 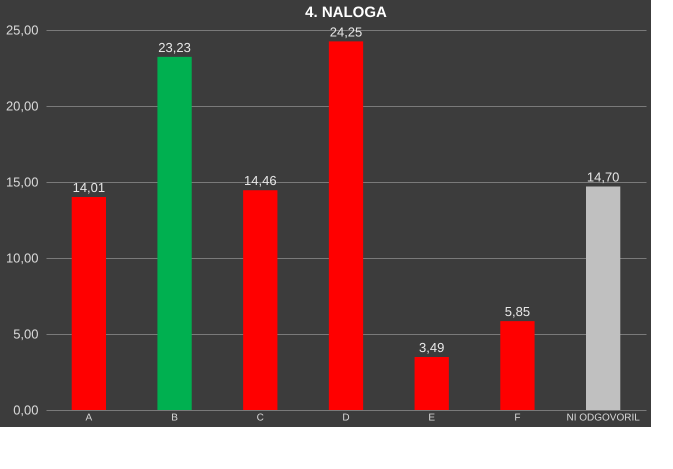 What do you see at coordinates (431, 347) in the screenshot?
I see `data-label: 3,49` at bounding box center [431, 347].